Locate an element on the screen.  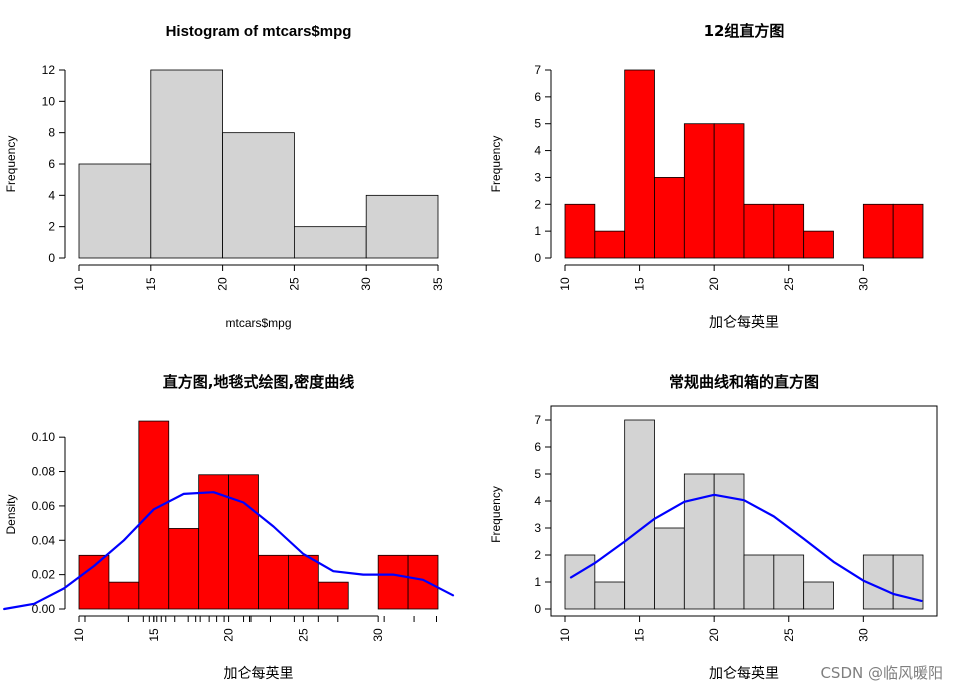
y-tick-label: 0.00 is located at coordinates (44, 609).